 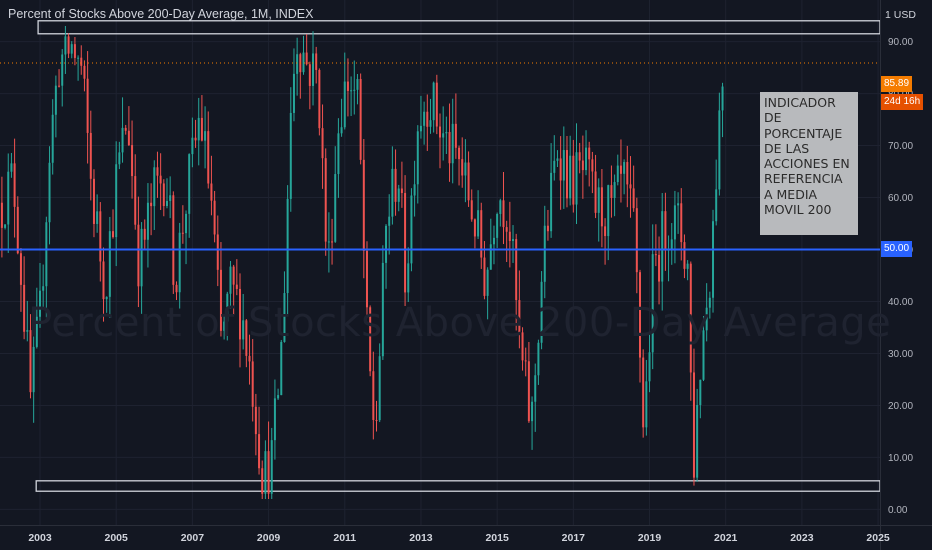 What do you see at coordinates (900, 406) in the screenshot?
I see `y-tick-label: 20.00` at bounding box center [900, 406].